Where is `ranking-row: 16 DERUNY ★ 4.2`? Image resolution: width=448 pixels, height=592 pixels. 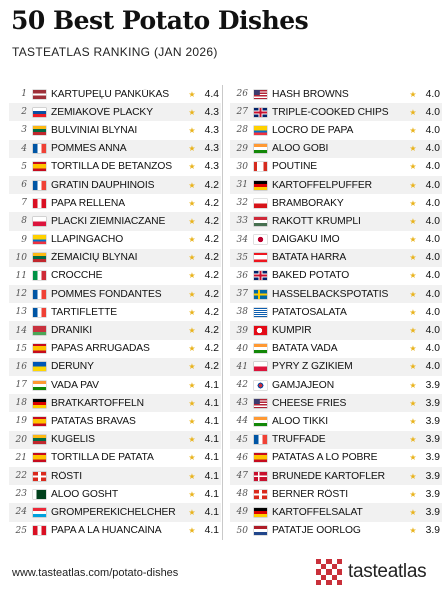 ranking-row: 16 DERUNY ★ 4.2 is located at coordinates (115, 366).